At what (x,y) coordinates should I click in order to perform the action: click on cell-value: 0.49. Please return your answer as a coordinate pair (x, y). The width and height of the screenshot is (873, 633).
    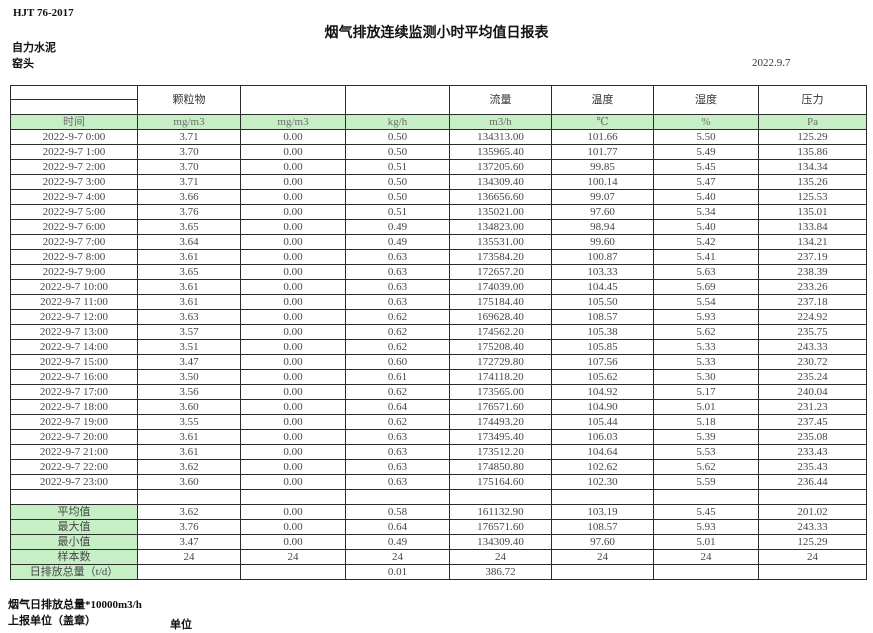
    Looking at the image, I should click on (397, 227).